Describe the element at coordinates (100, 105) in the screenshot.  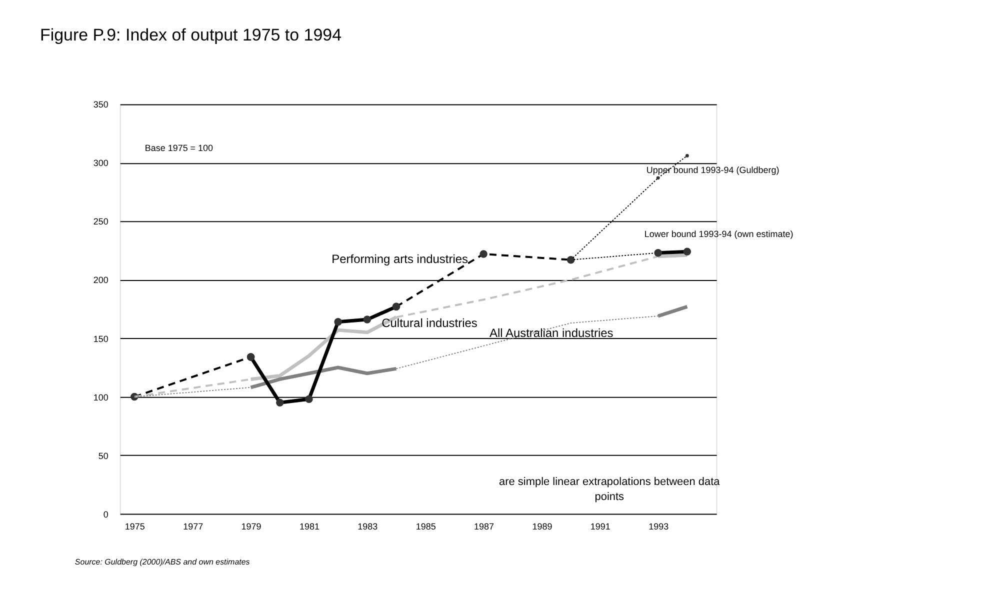
I see `y-tick-label: 350` at that location.